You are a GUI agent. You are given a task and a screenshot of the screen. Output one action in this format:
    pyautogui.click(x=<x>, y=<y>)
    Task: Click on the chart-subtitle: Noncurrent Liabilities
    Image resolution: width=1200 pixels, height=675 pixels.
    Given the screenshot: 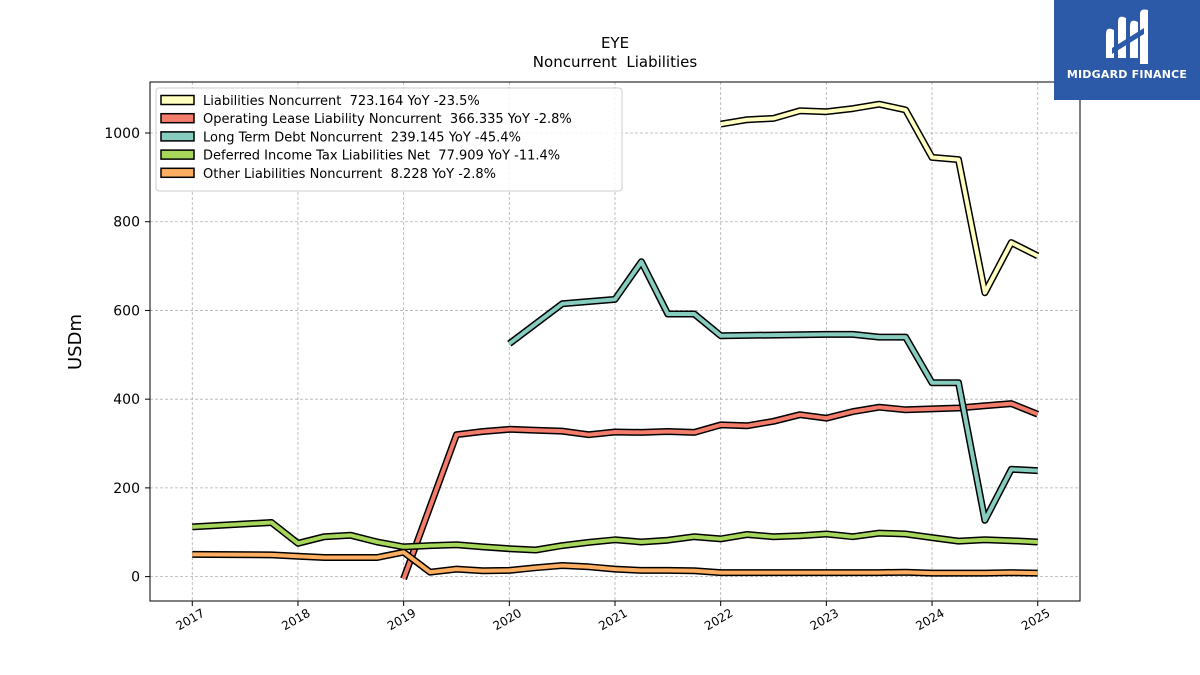 What is the action you would take?
    pyautogui.click(x=615, y=62)
    